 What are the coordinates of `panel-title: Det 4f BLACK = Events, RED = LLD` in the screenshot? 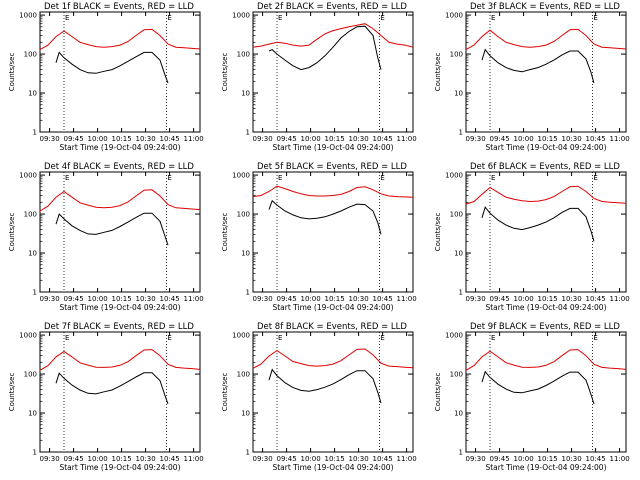 It's located at (119, 167).